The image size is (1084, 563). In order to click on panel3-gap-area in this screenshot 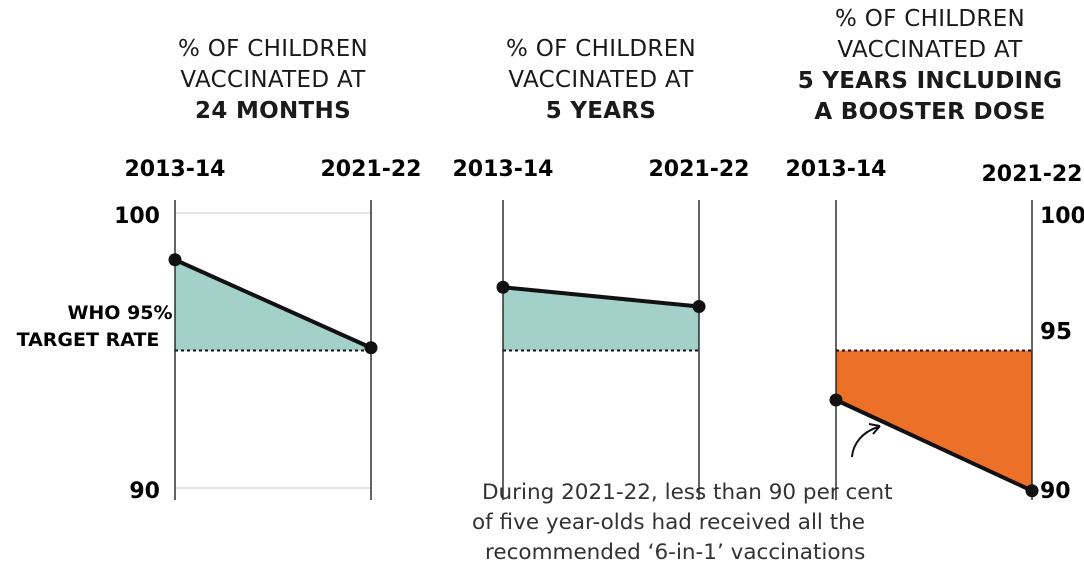, I will do `click(934, 421)`.